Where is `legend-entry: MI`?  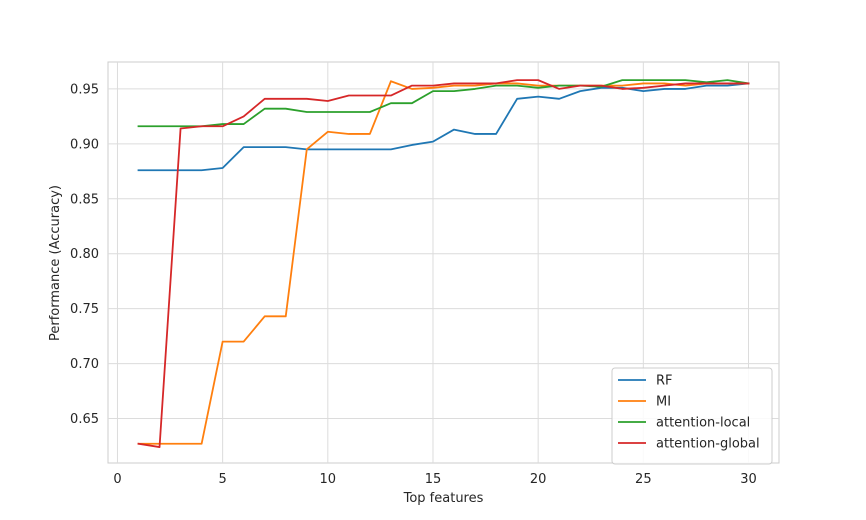
legend-entry: MI is located at coordinates (663, 402).